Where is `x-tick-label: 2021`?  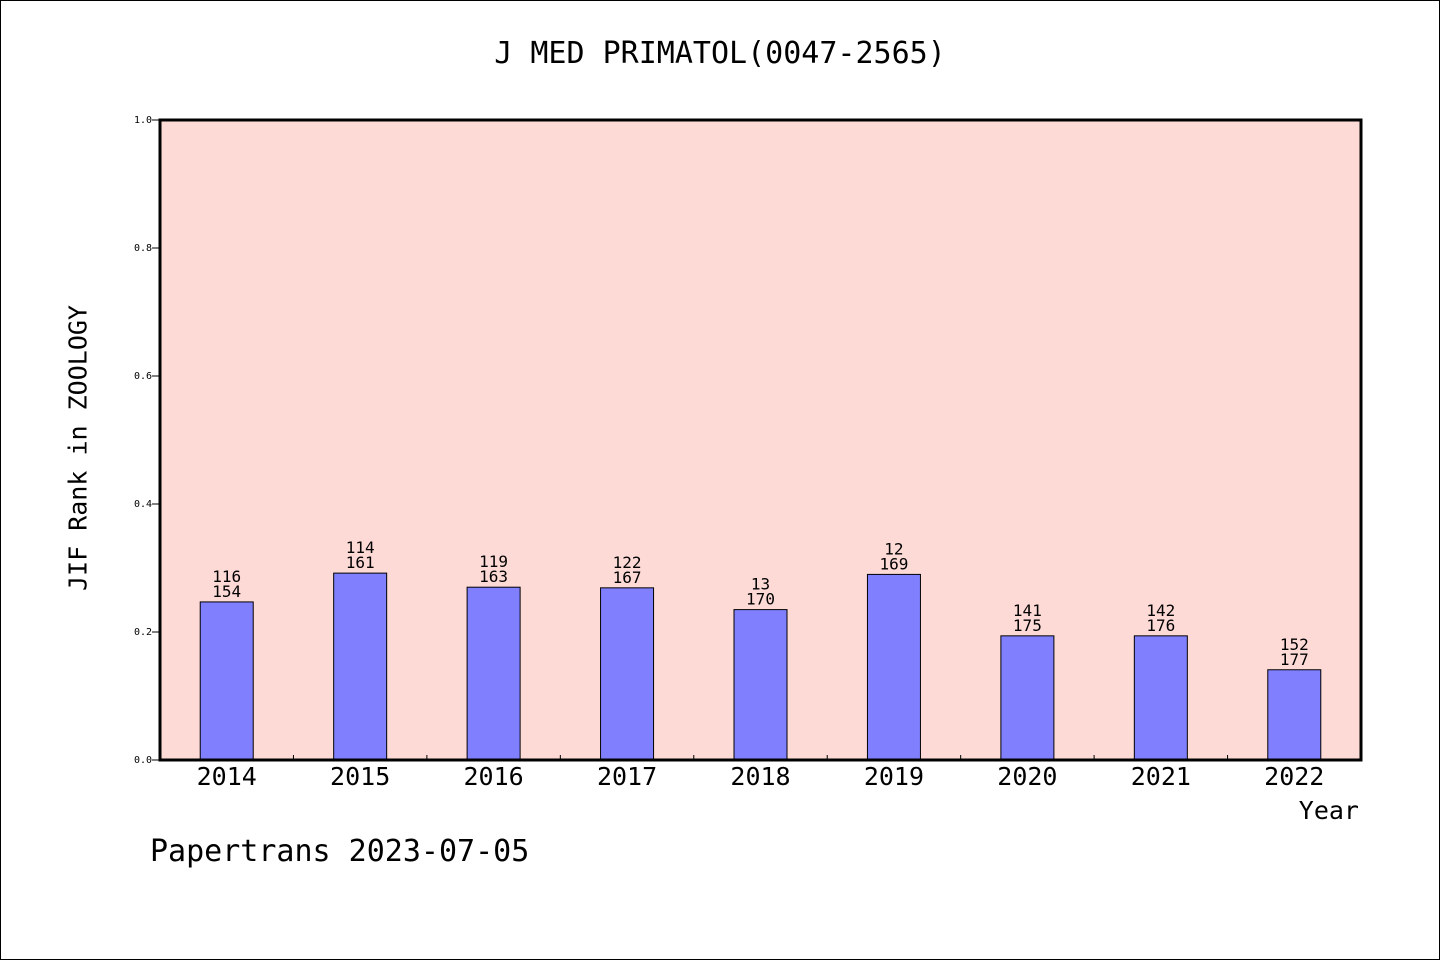
x-tick-label: 2021 is located at coordinates (1161, 776).